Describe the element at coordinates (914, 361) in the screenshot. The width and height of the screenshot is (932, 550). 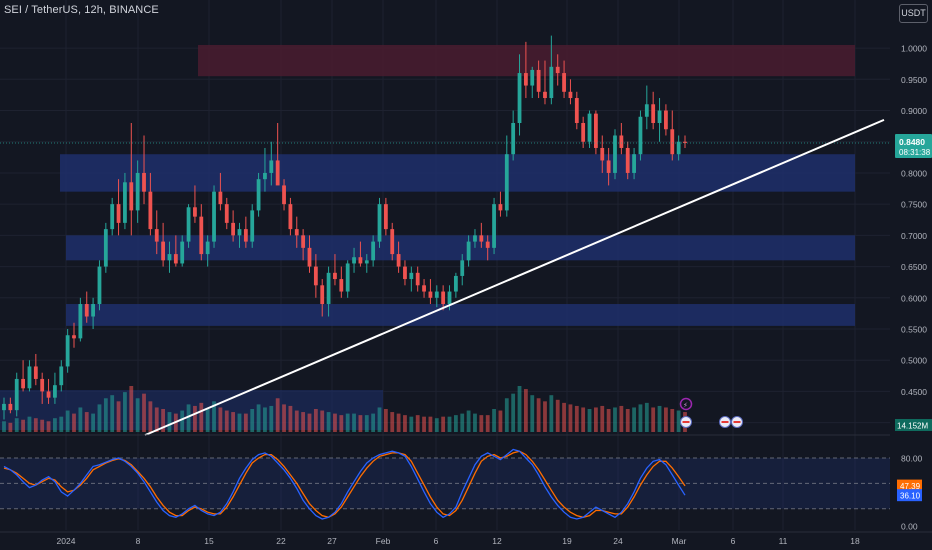
I see `price-tick-label: 0.5000` at that location.